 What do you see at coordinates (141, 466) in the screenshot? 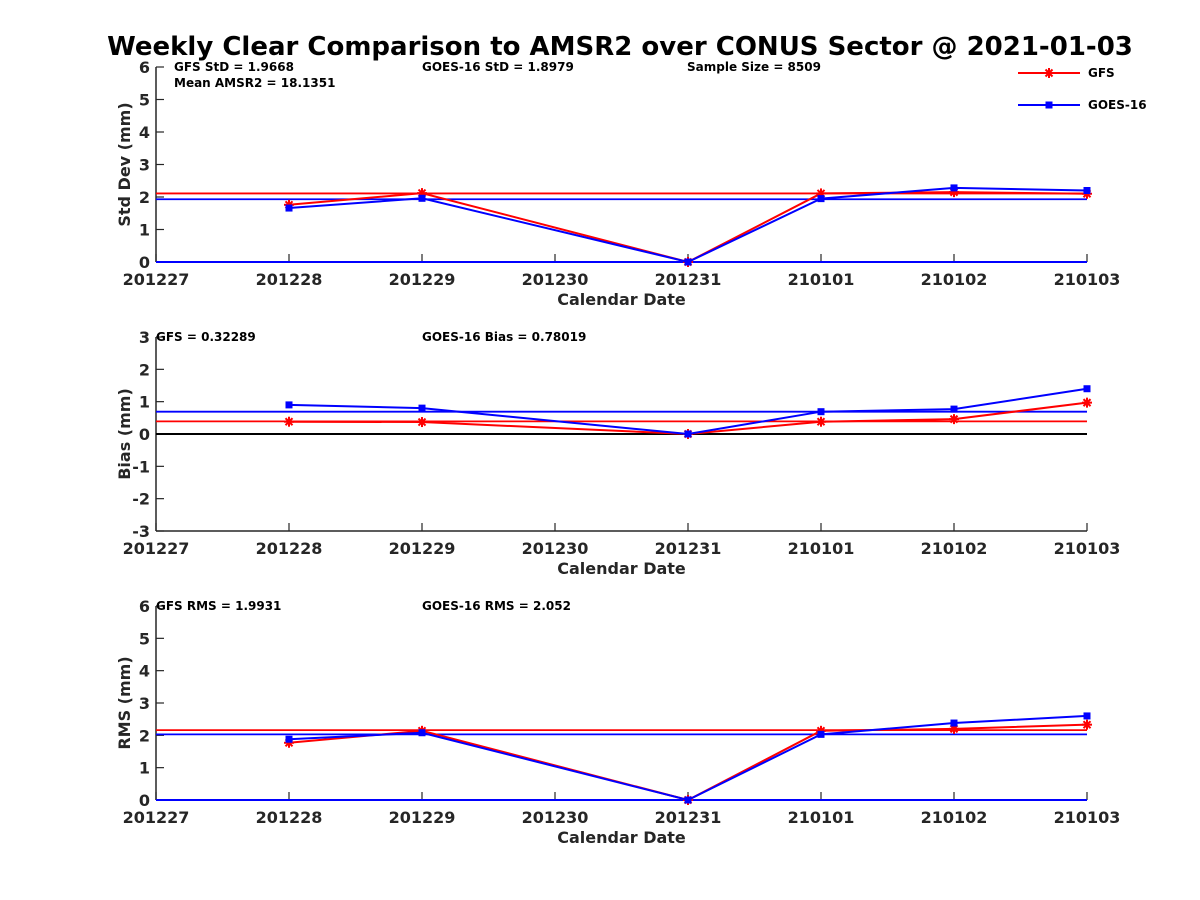
I see `y-tick-label: -1` at bounding box center [141, 466].